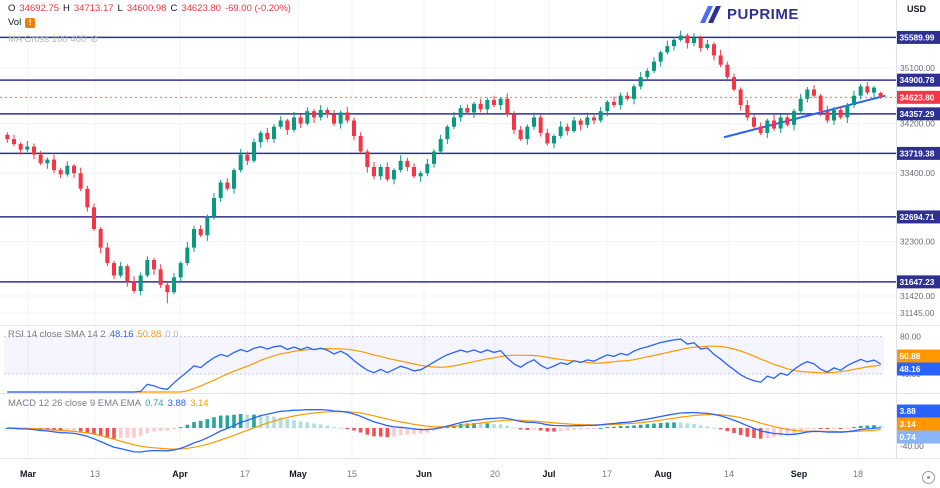 The width and height of the screenshot is (940, 488). What do you see at coordinates (352, 474) in the screenshot?
I see `svg-text: 15` at bounding box center [352, 474].